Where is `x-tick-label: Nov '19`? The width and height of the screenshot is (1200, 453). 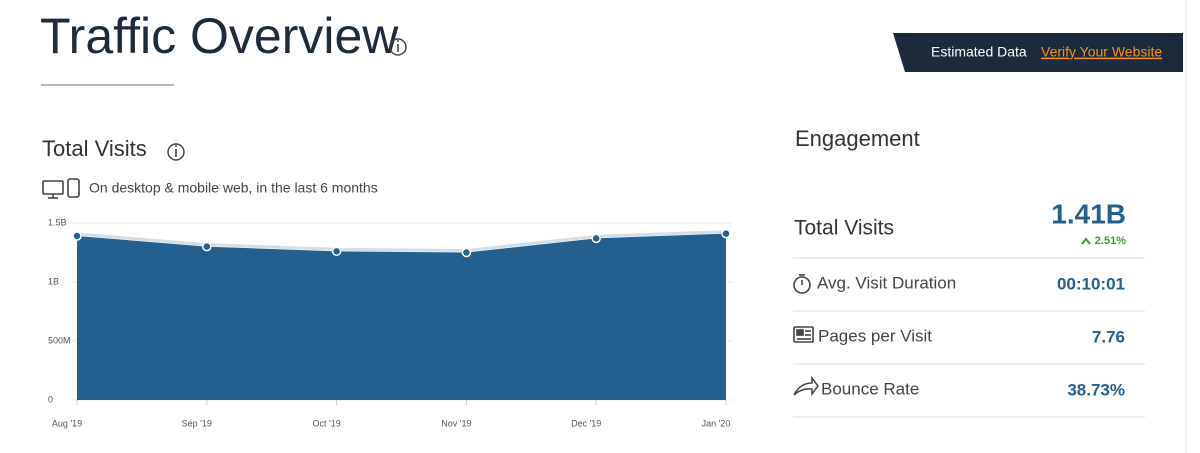
x-tick-label: Nov '19 is located at coordinates (456, 423).